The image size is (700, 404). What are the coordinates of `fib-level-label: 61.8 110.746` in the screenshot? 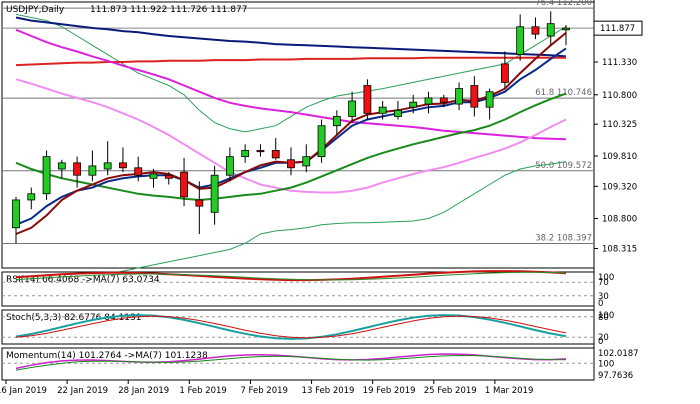 It's located at (563, 93).